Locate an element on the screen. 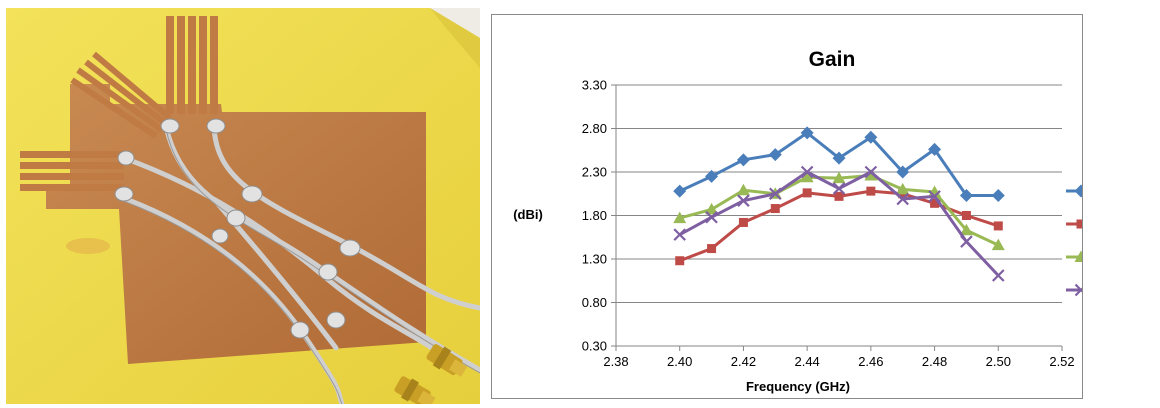 The width and height of the screenshot is (1160, 408). y-tick-label: 2.80 is located at coordinates (594, 128).